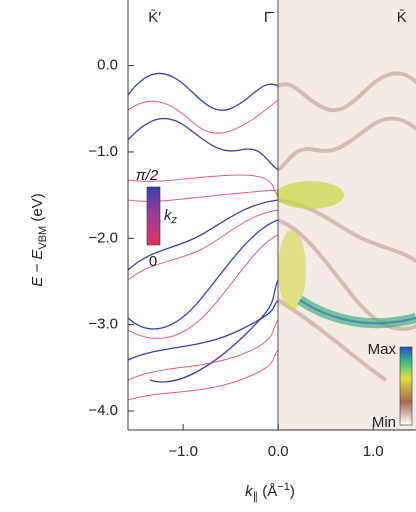 The height and width of the screenshot is (512, 416). What do you see at coordinates (153, 216) in the screenshot?
I see `kz-colorbar` at bounding box center [153, 216].